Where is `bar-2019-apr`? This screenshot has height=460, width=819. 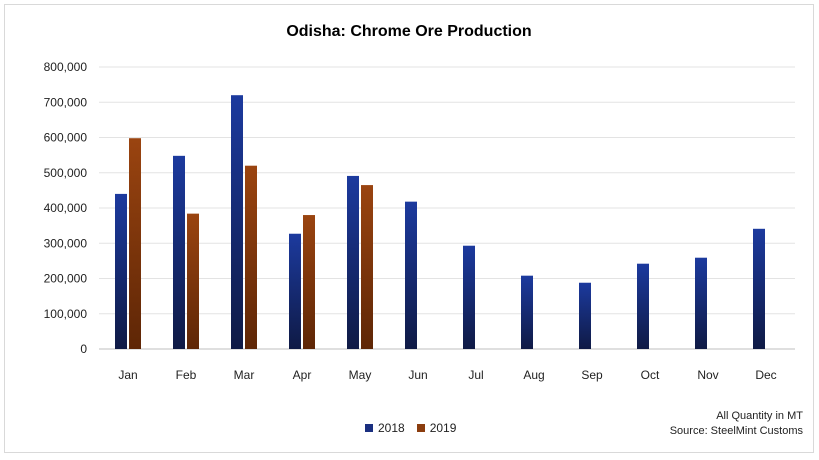
bar-2019-apr is located at coordinates (309, 282).